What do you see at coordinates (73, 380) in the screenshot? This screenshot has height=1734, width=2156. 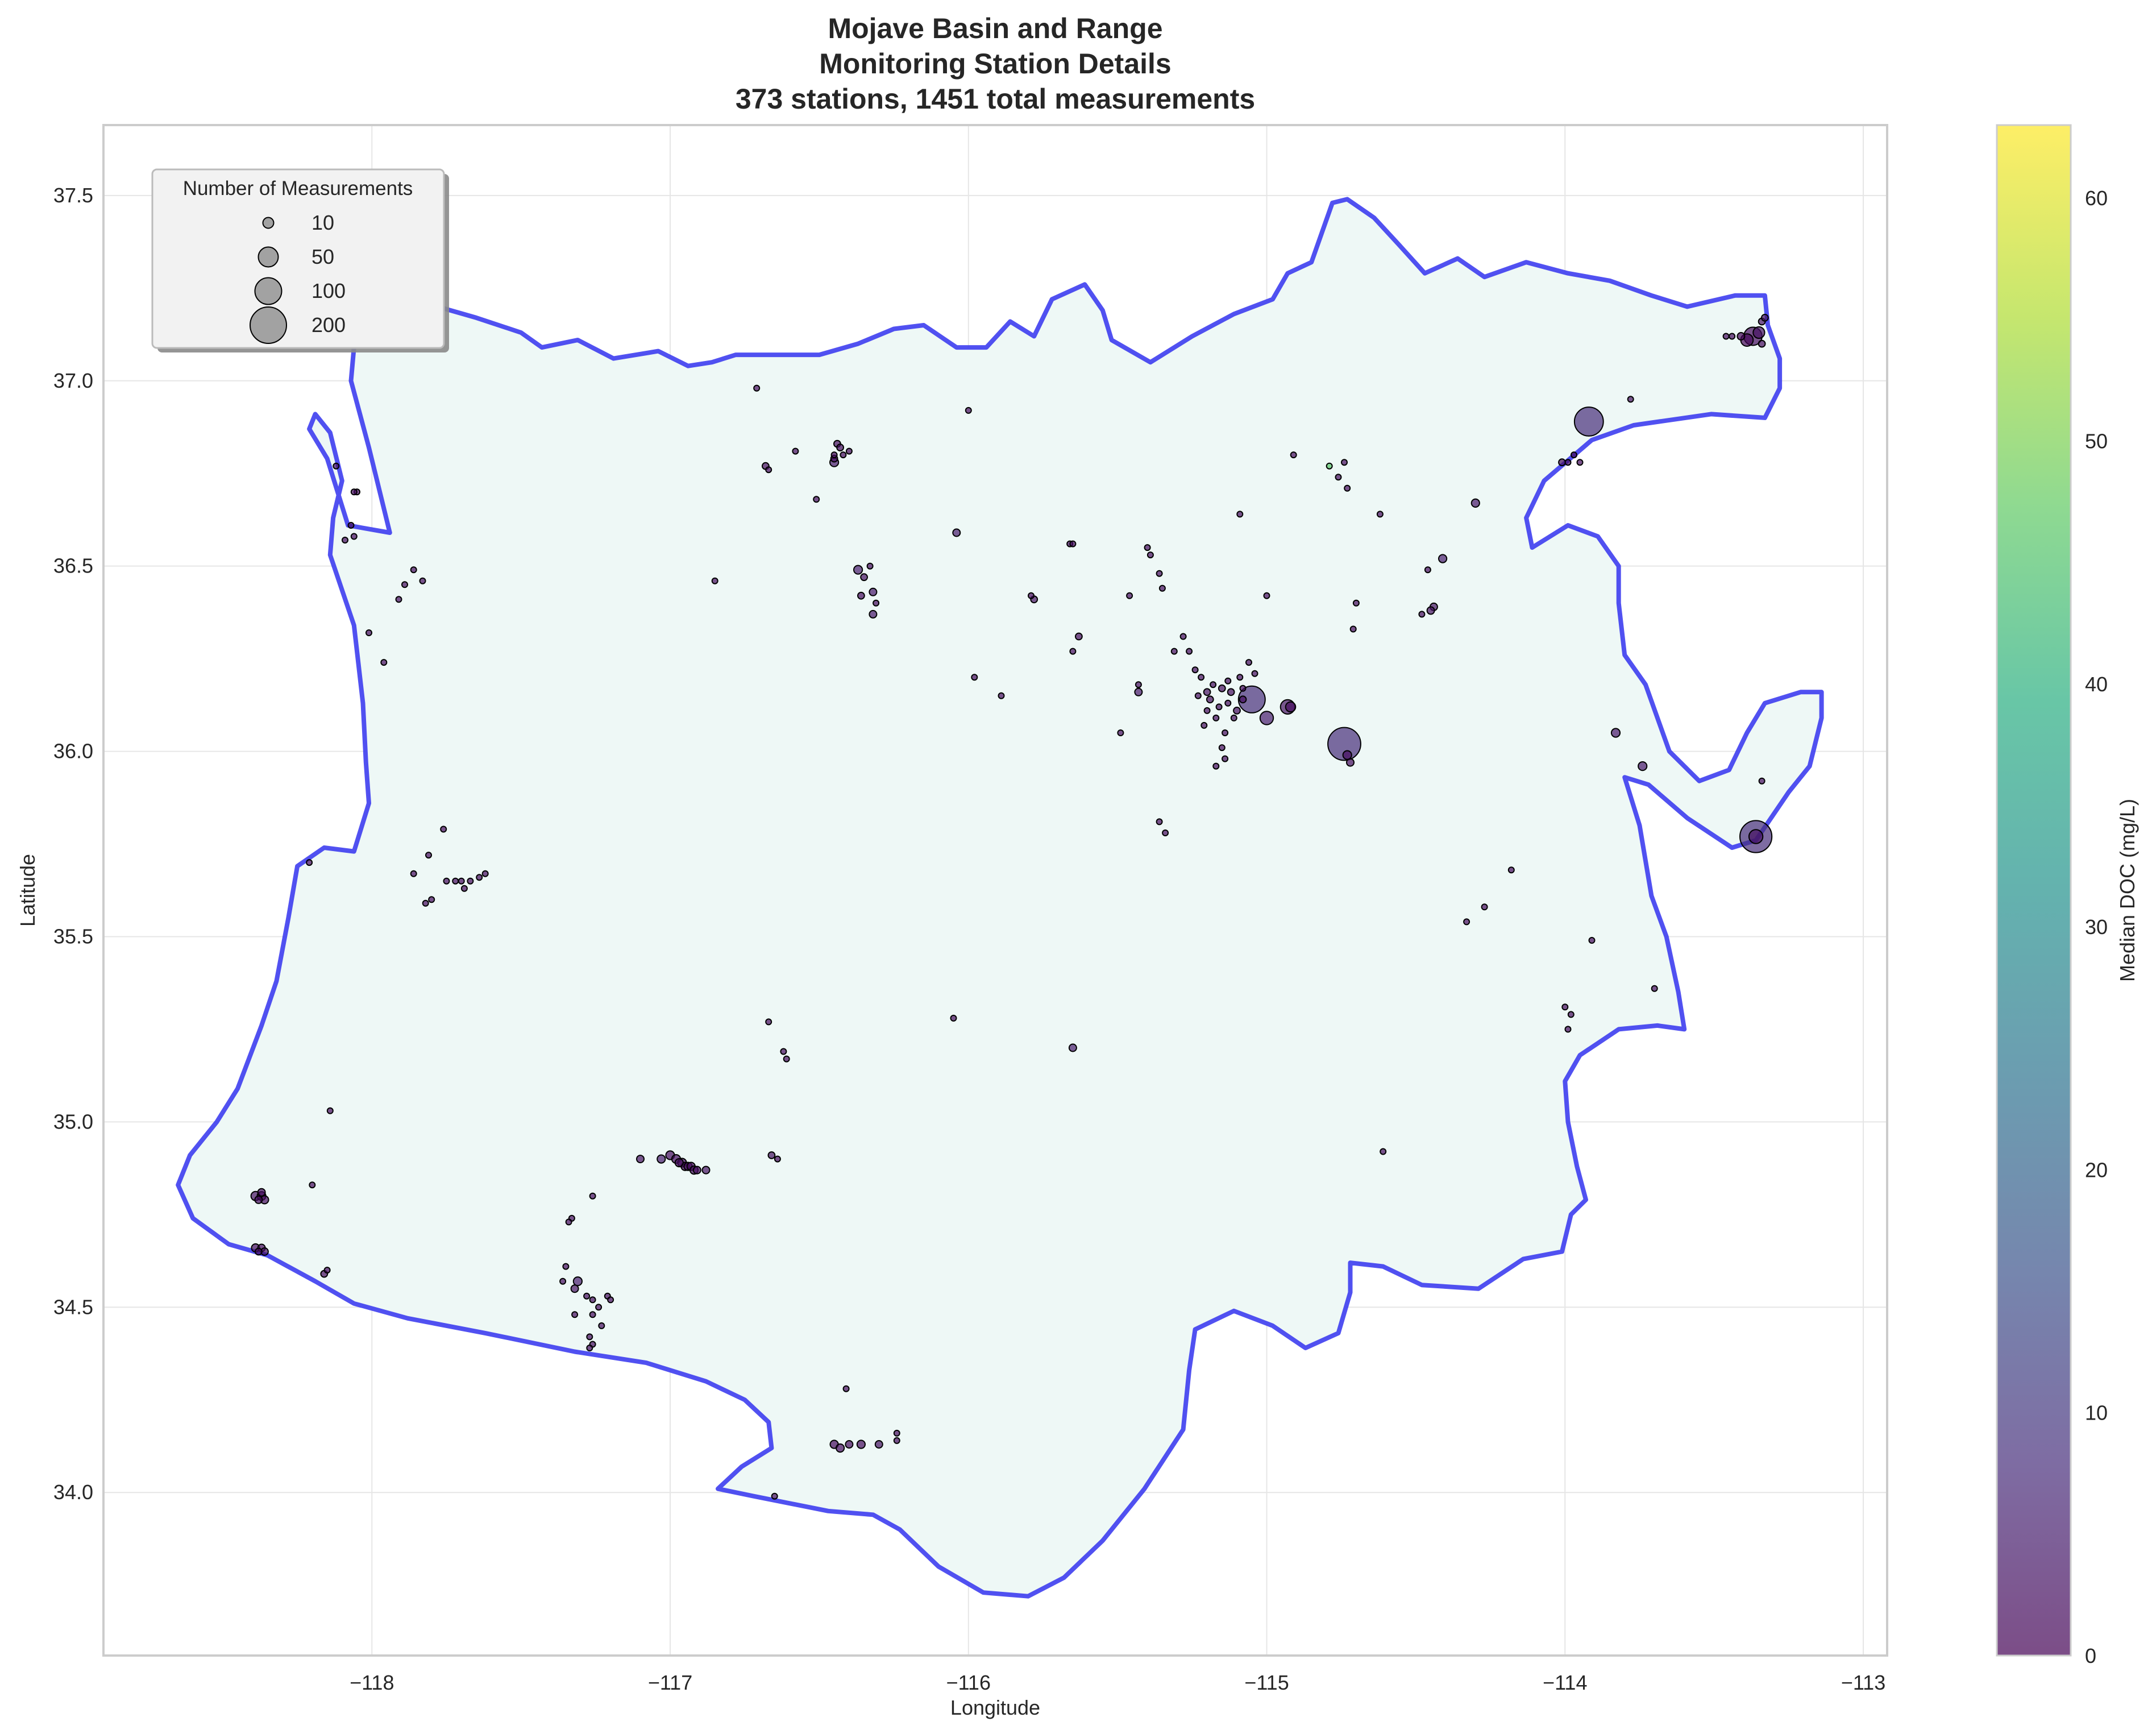 I see `y-tick-label: 37.0` at bounding box center [73, 380].